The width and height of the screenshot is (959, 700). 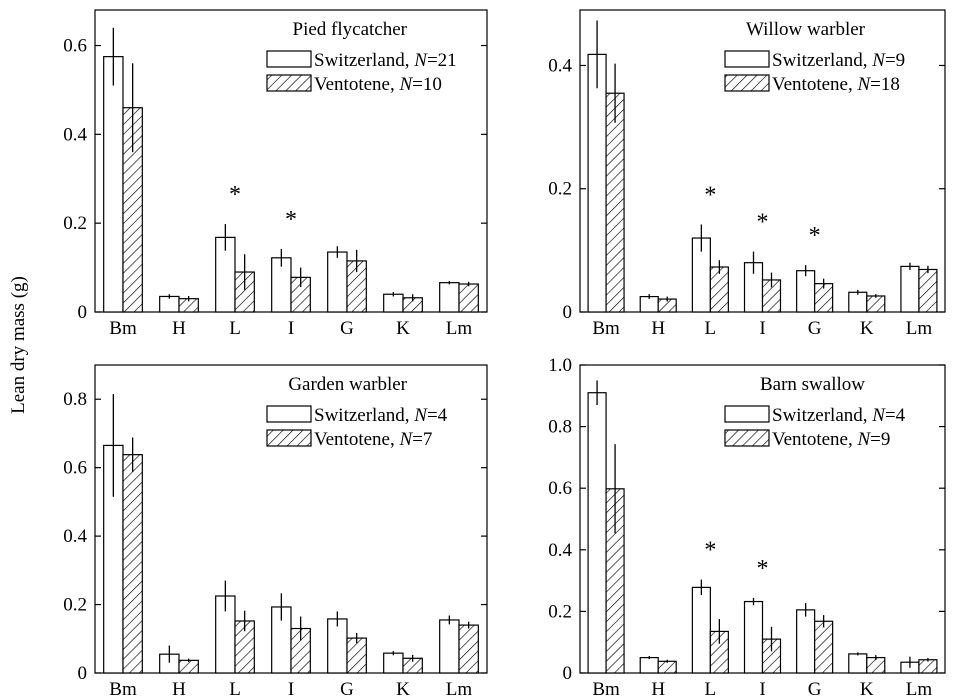 What do you see at coordinates (876, 304) in the screenshot?
I see `bar-ventotene-K` at bounding box center [876, 304].